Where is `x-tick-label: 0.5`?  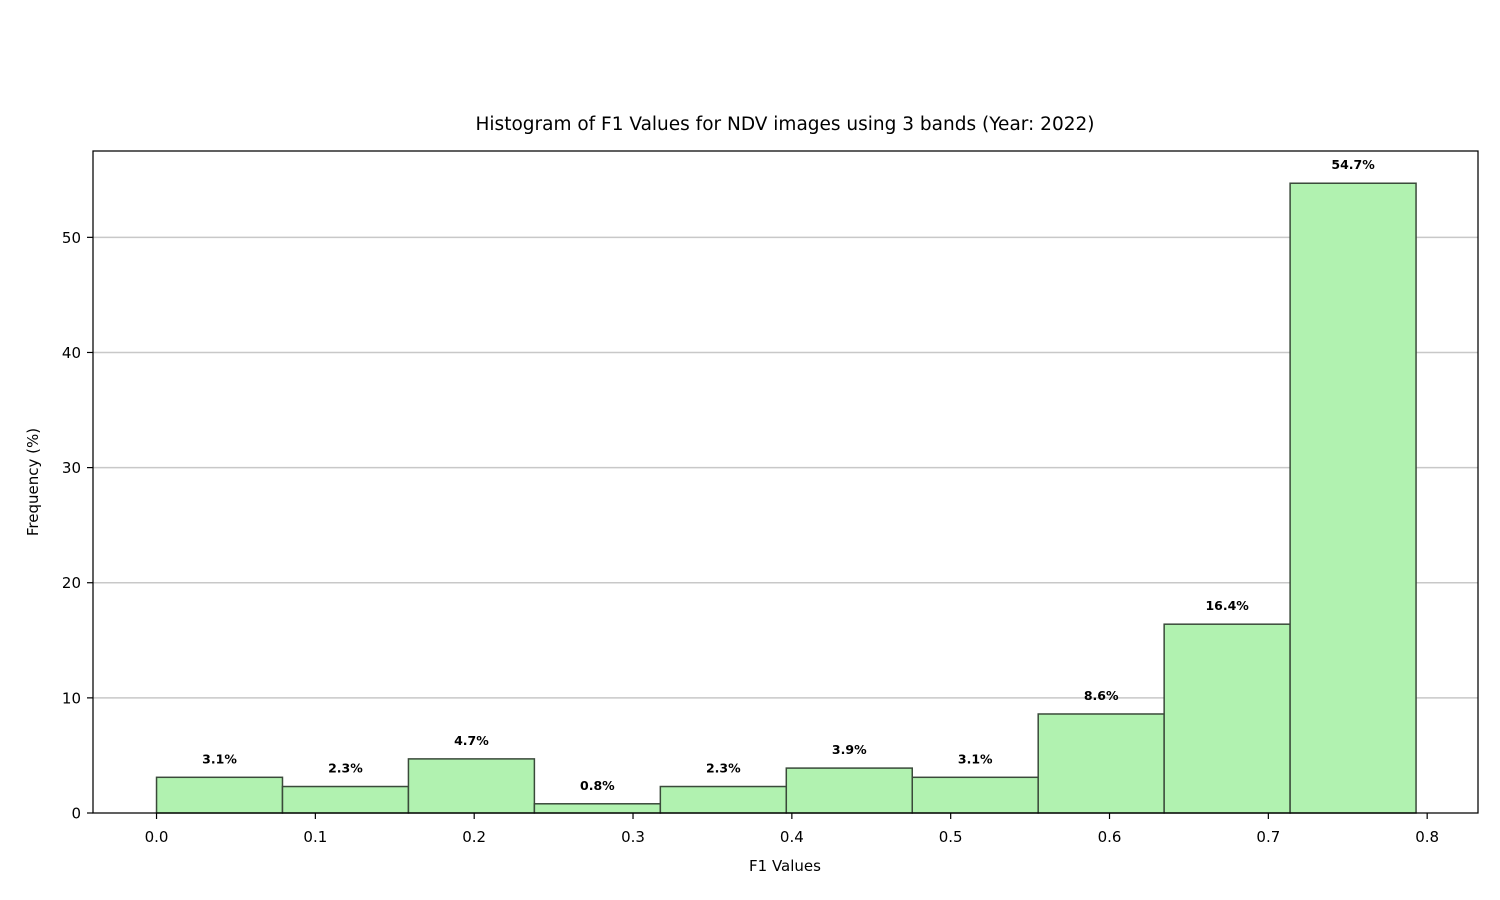
x-tick-label: 0.5 is located at coordinates (951, 837).